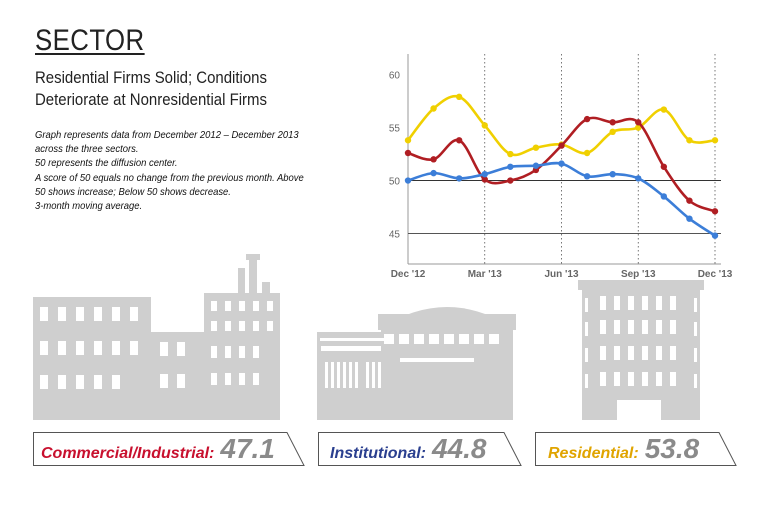 Image resolution: width=764 pixels, height=505 pixels. I want to click on subtitle-line: Deteriorate at Nonresidential Firms, so click(151, 99).